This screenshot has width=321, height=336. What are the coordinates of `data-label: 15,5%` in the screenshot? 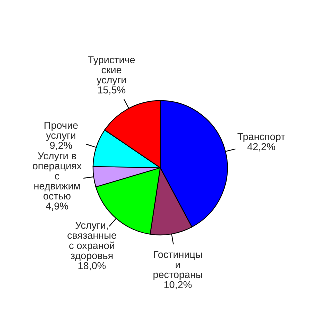 It's located at (112, 90).